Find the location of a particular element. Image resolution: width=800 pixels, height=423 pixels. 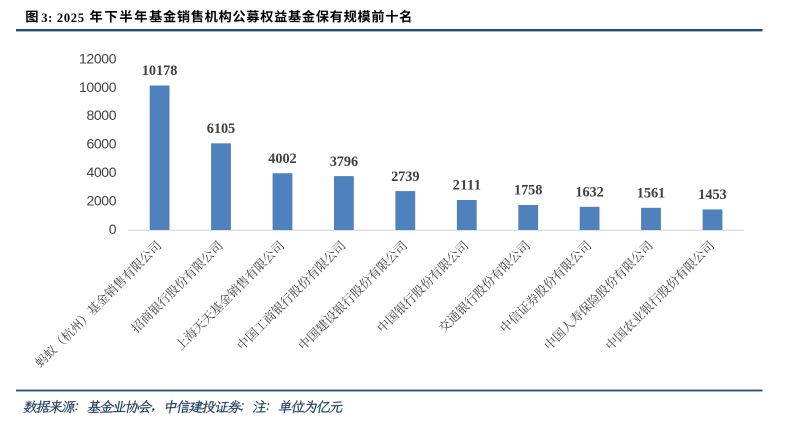

svg-text: 2739 is located at coordinates (405, 177).